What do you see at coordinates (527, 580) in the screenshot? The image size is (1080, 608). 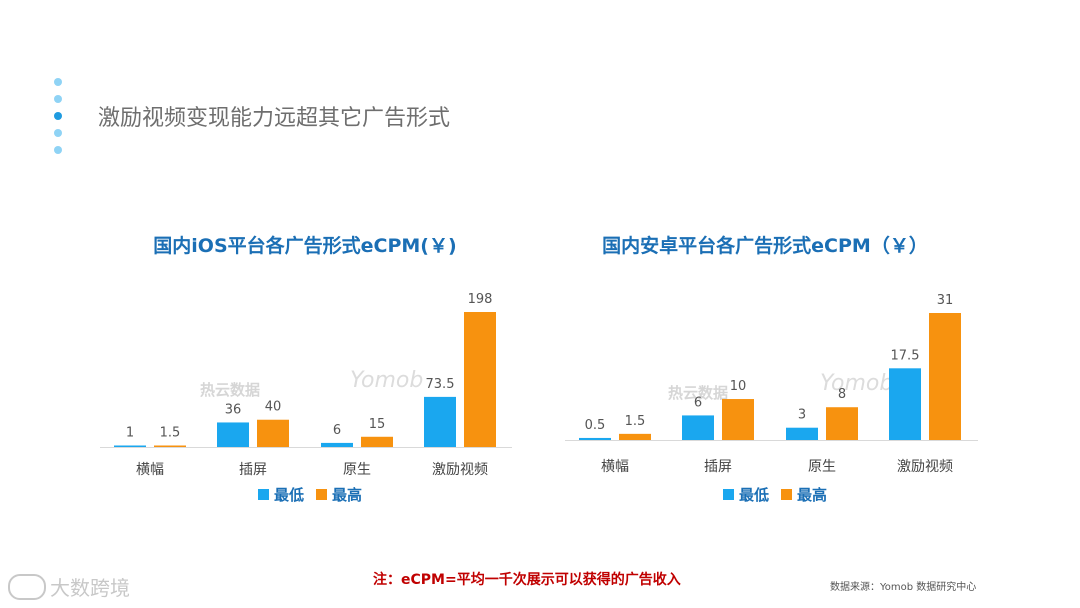 I see `ecpm-note: 注：eCPM=平均一千次展示可以获得的广告收入` at bounding box center [527, 580].